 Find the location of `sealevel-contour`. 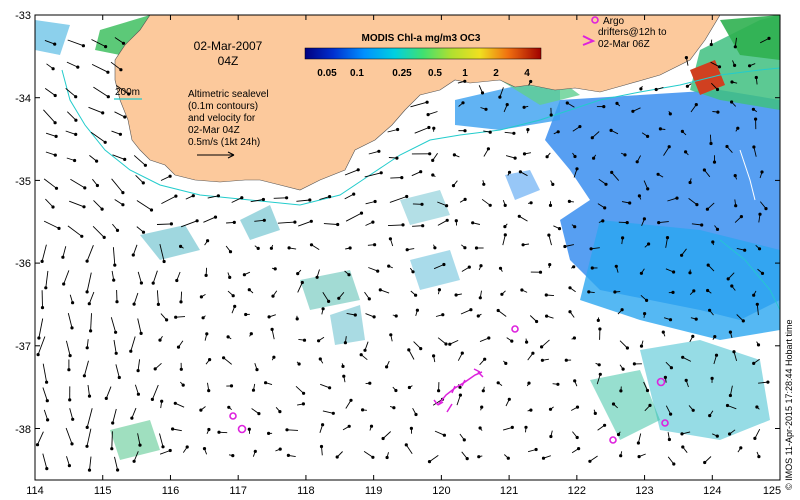

sealevel-contour is located at coordinates (747, 175).